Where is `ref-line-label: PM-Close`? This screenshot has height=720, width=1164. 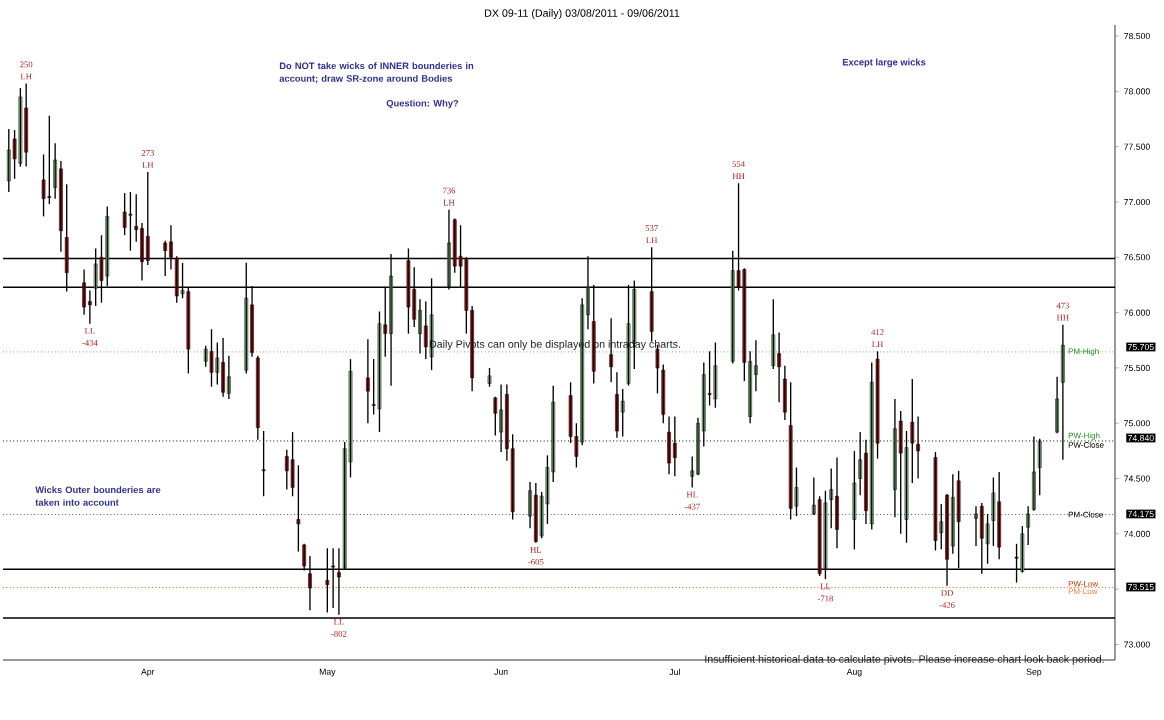 ref-line-label: PM-Close is located at coordinates (1085, 514).